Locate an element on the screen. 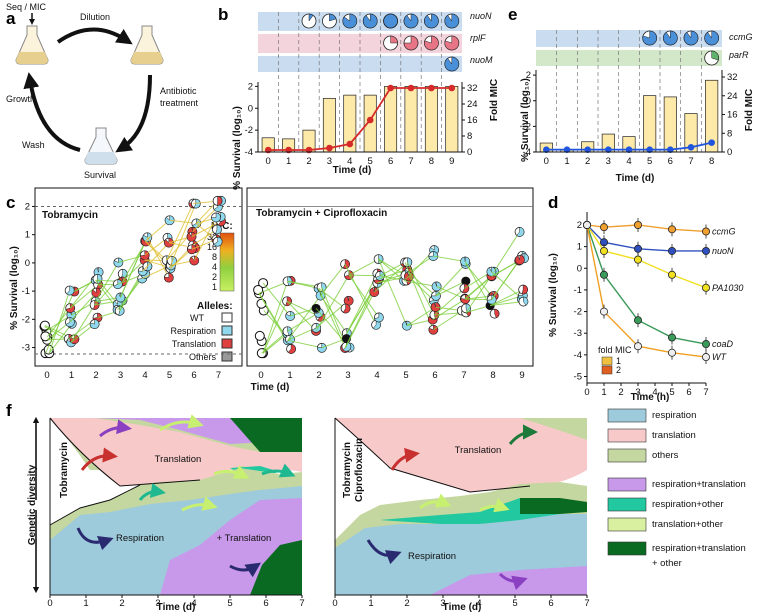  f-x-tick-label: 2 is located at coordinates (121, 603).